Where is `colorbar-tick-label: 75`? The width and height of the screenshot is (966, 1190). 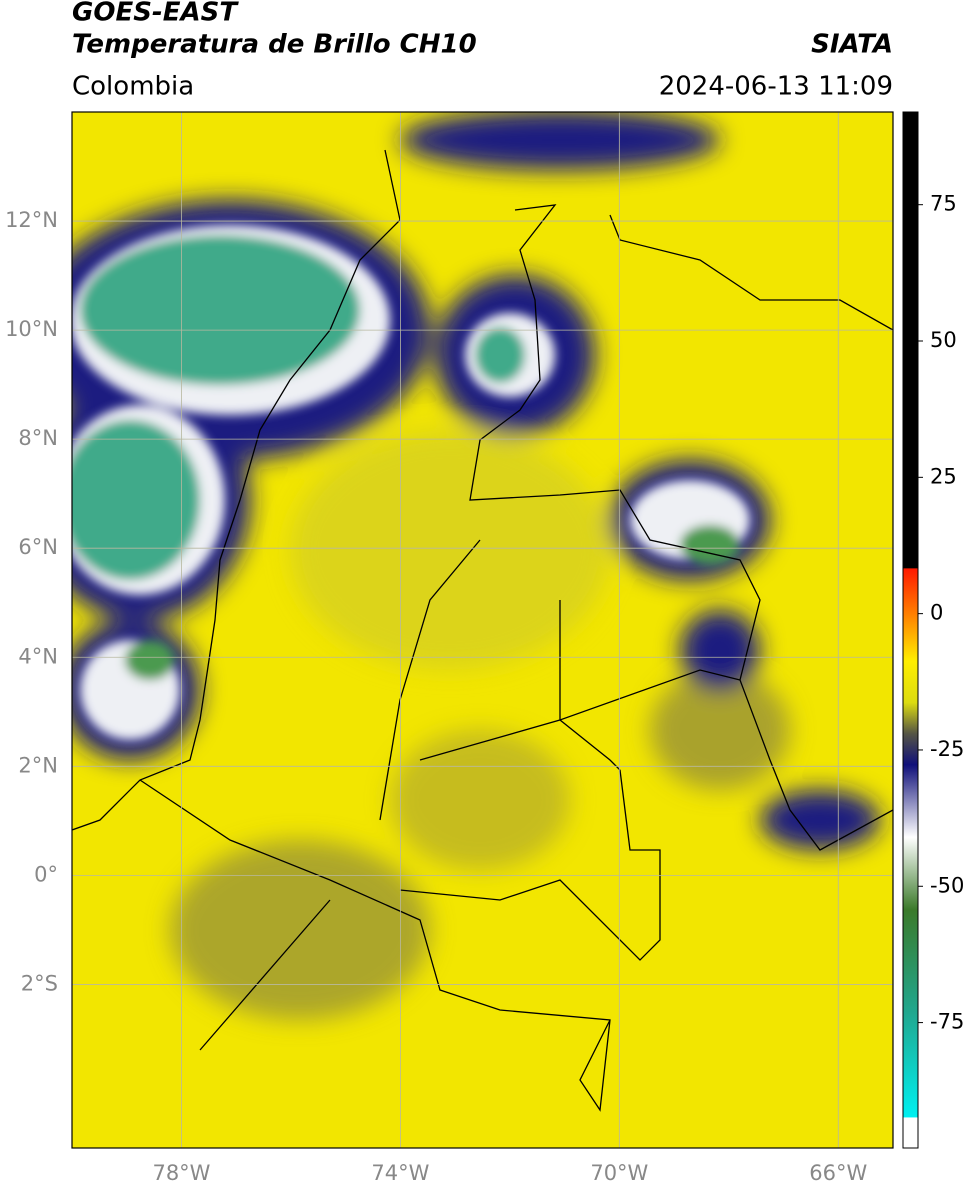
colorbar-tick-label: 75 is located at coordinates (943, 204).